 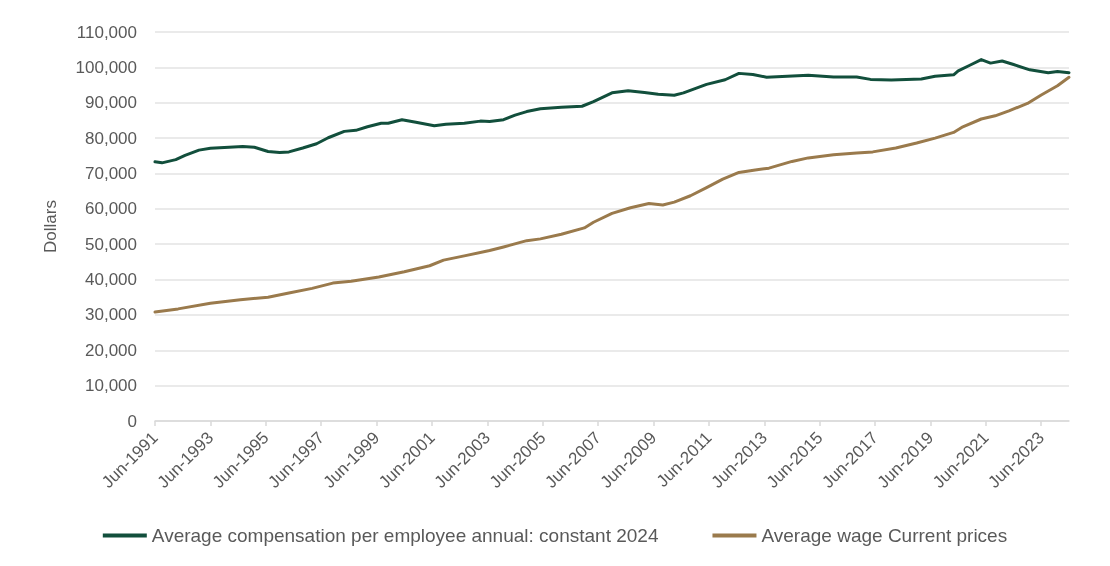 What do you see at coordinates (405, 535) in the screenshot?
I see `legend-label: Average compensation per employee annual: constant 2024` at bounding box center [405, 535].